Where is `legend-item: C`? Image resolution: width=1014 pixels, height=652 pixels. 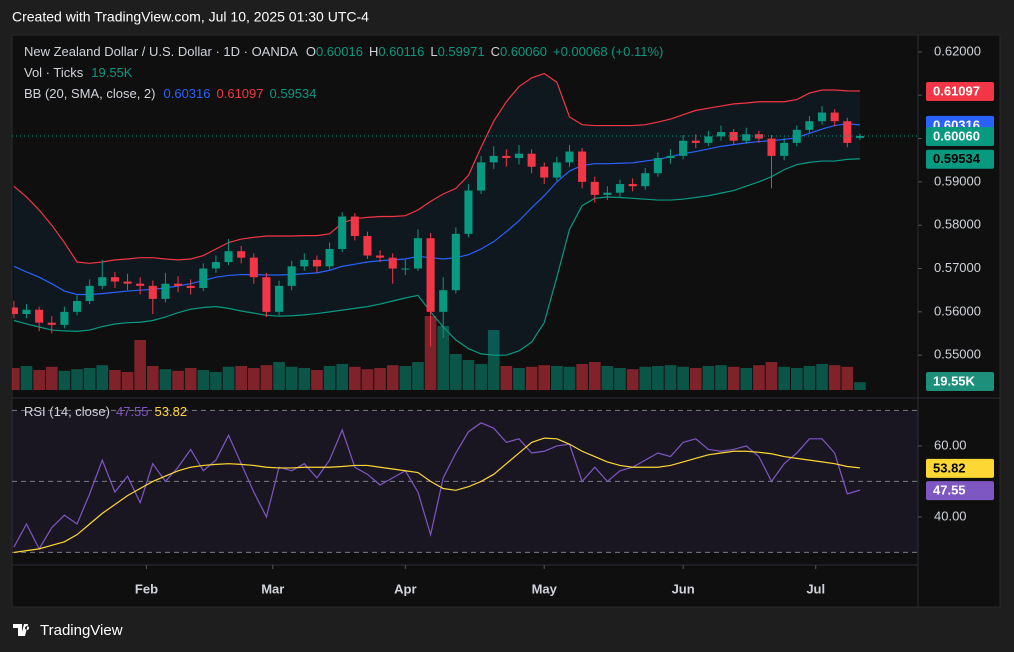 legend-item: C is located at coordinates (495, 51).